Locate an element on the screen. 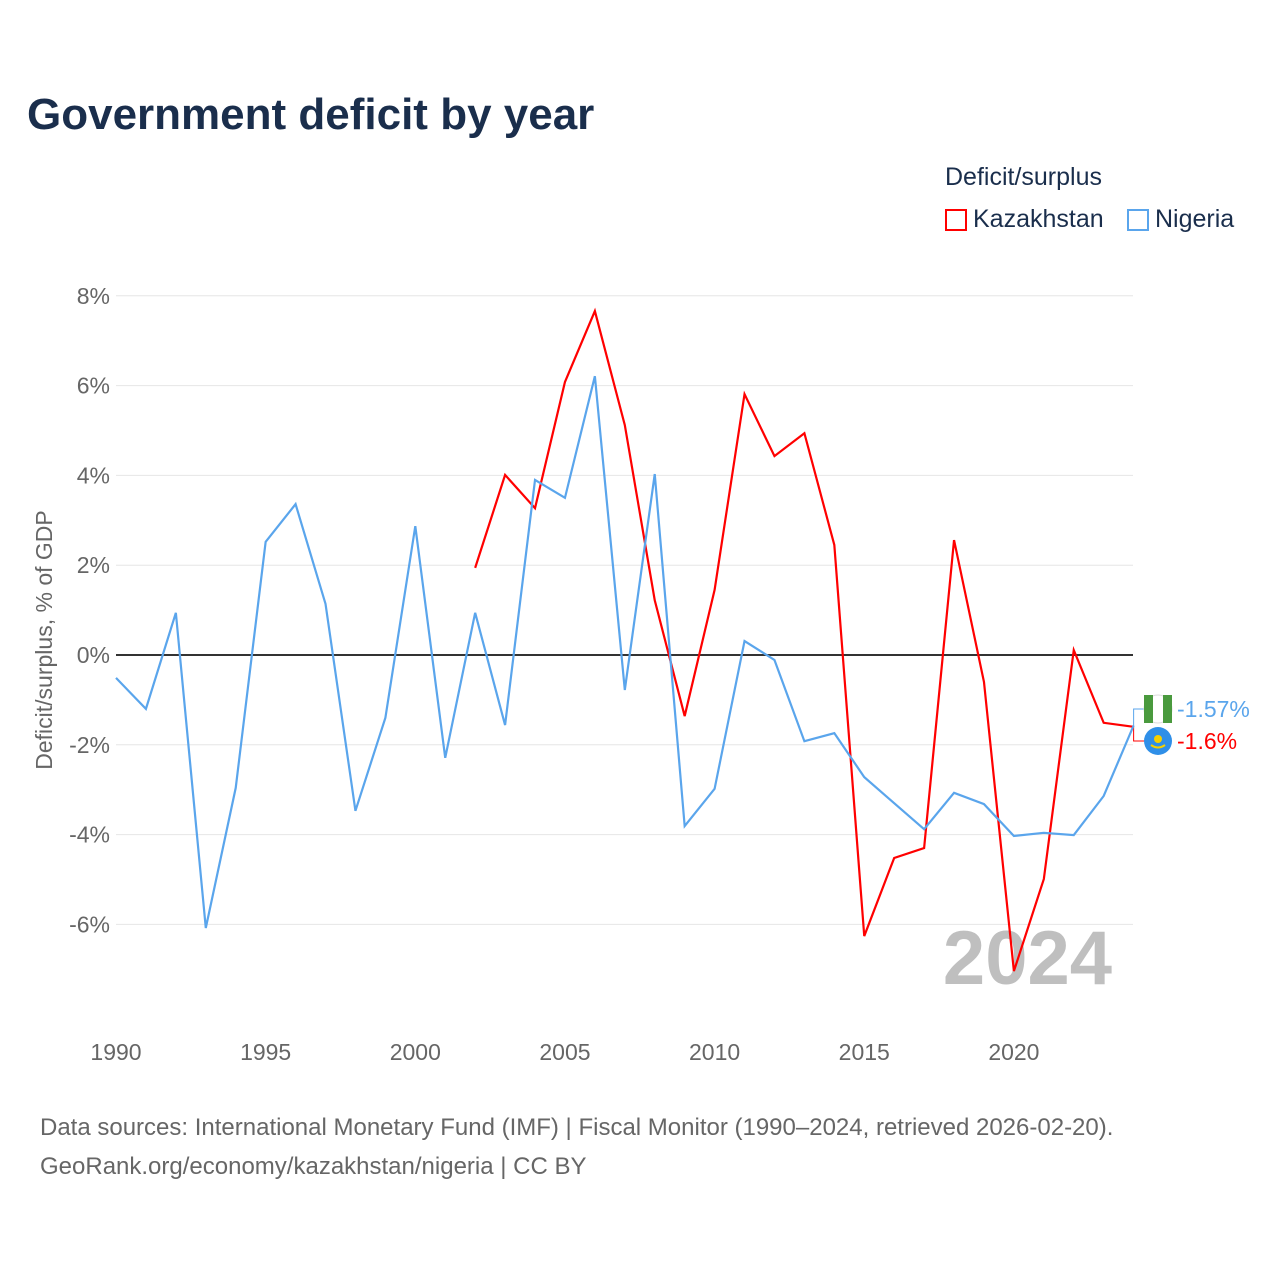  flag-sun is located at coordinates (1158, 739).